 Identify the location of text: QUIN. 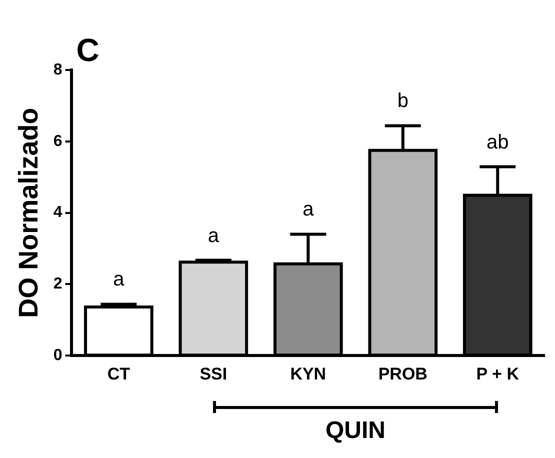
(355, 430).